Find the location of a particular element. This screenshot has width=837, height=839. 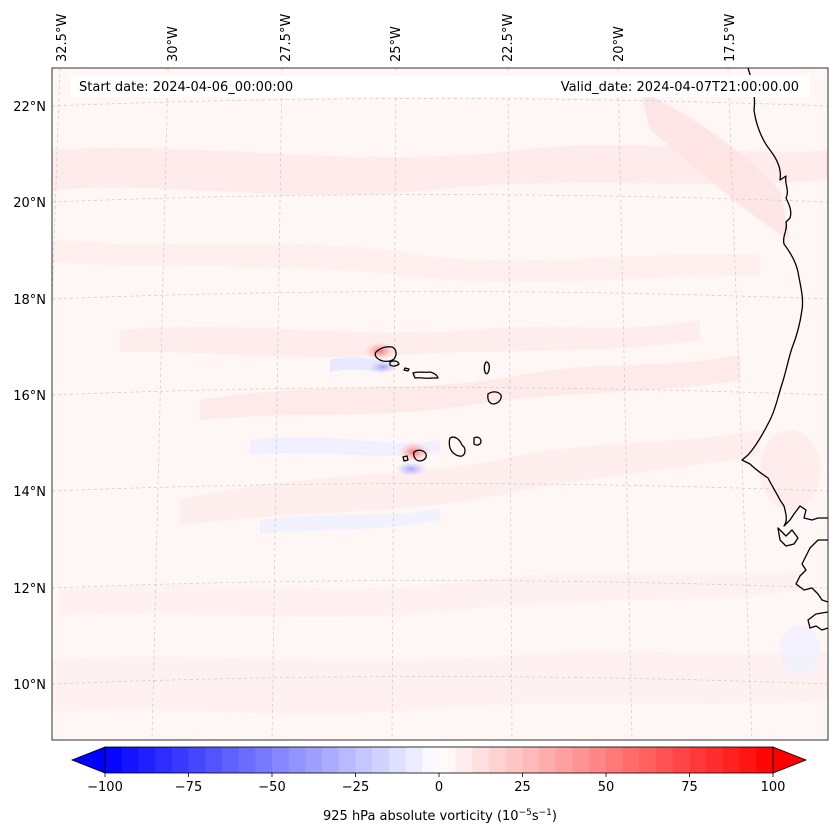

island-sal is located at coordinates (487, 368).